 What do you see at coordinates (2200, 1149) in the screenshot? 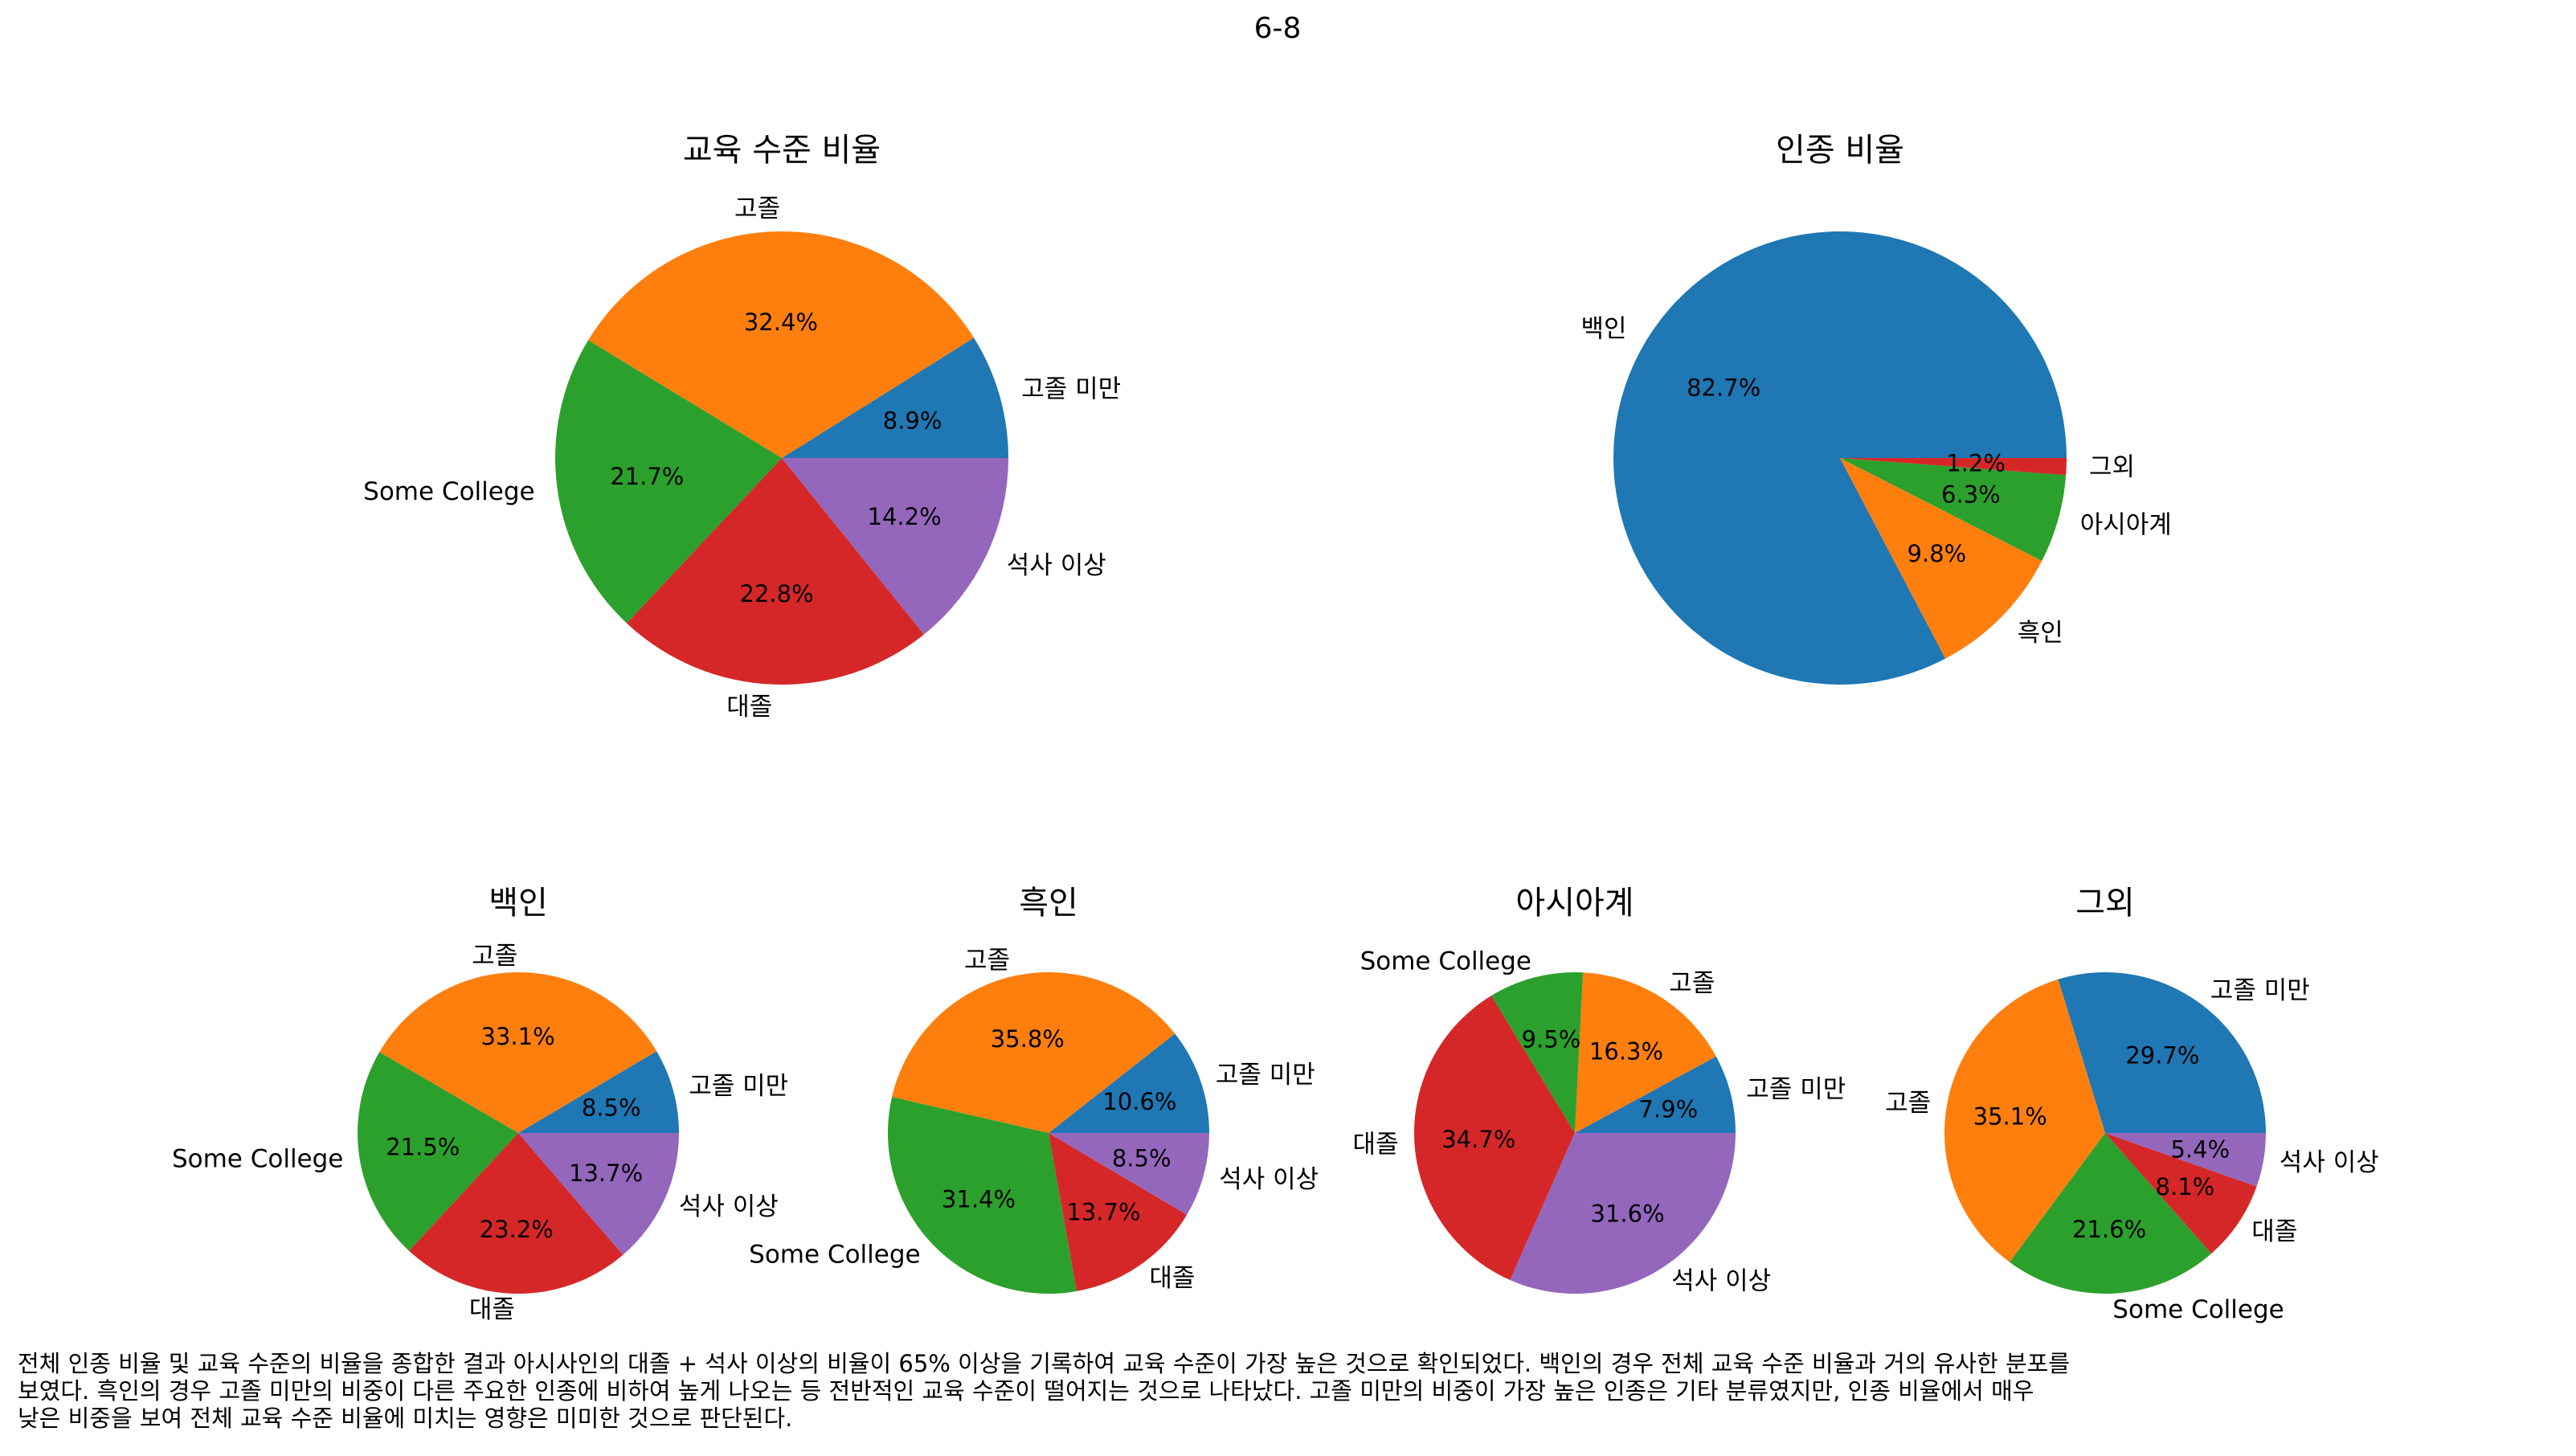
I see `slice-percent-label: 5.4%` at bounding box center [2200, 1149].